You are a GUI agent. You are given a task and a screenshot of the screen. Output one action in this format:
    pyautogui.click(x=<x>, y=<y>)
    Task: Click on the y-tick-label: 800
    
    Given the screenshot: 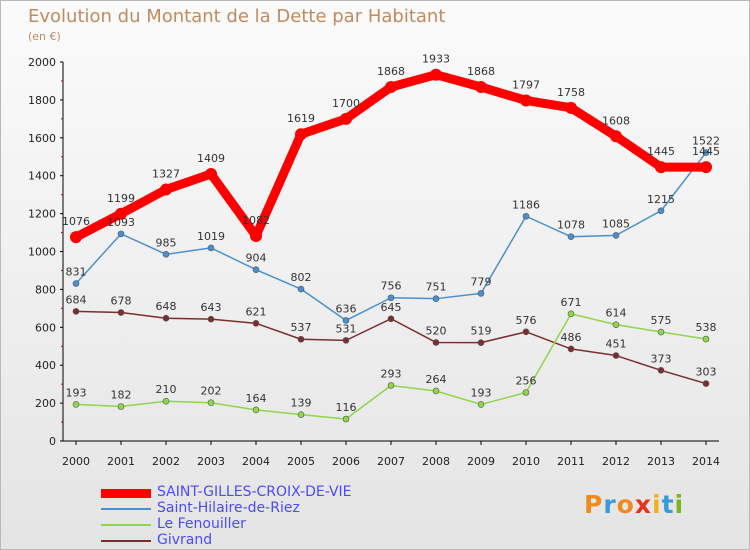 What is the action you would take?
    pyautogui.click(x=45, y=289)
    